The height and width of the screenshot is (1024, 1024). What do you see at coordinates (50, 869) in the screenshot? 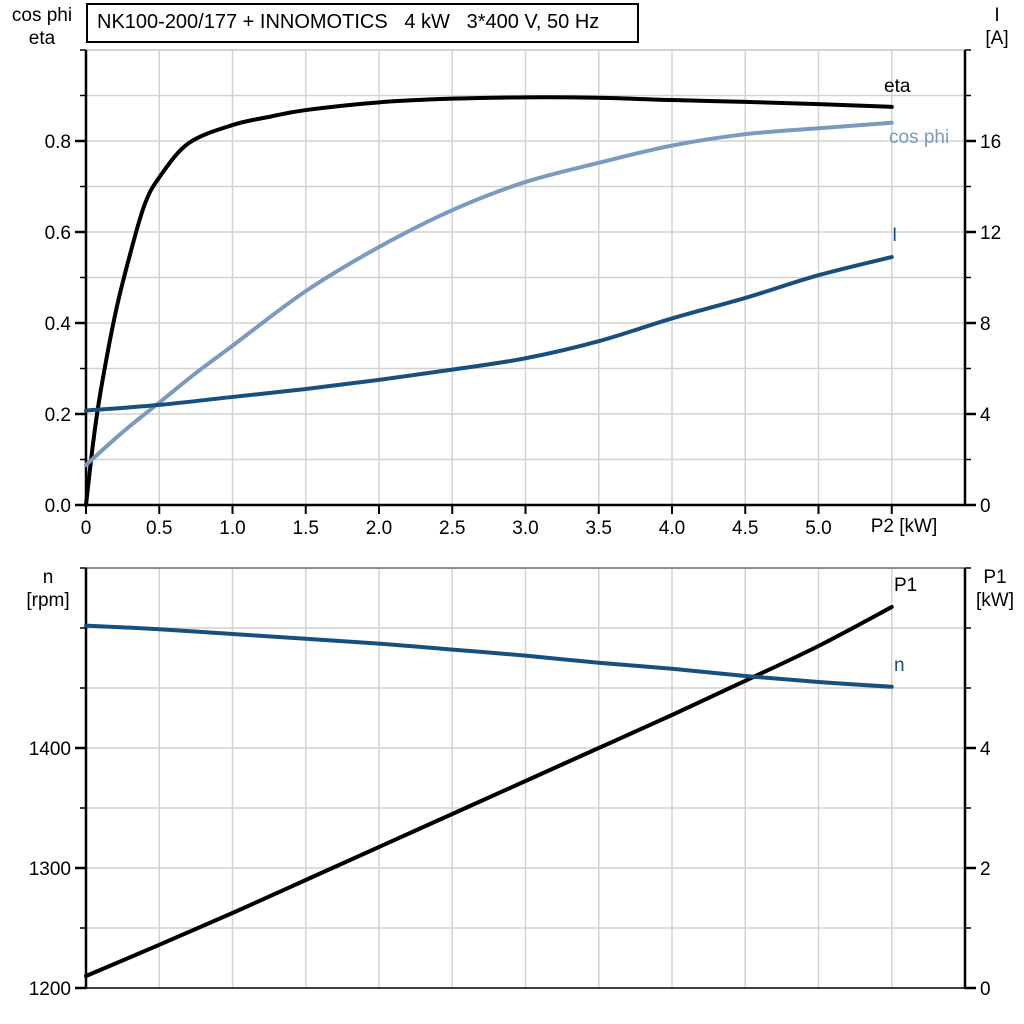
I see `svg-text: 1300` at bounding box center [50, 869].